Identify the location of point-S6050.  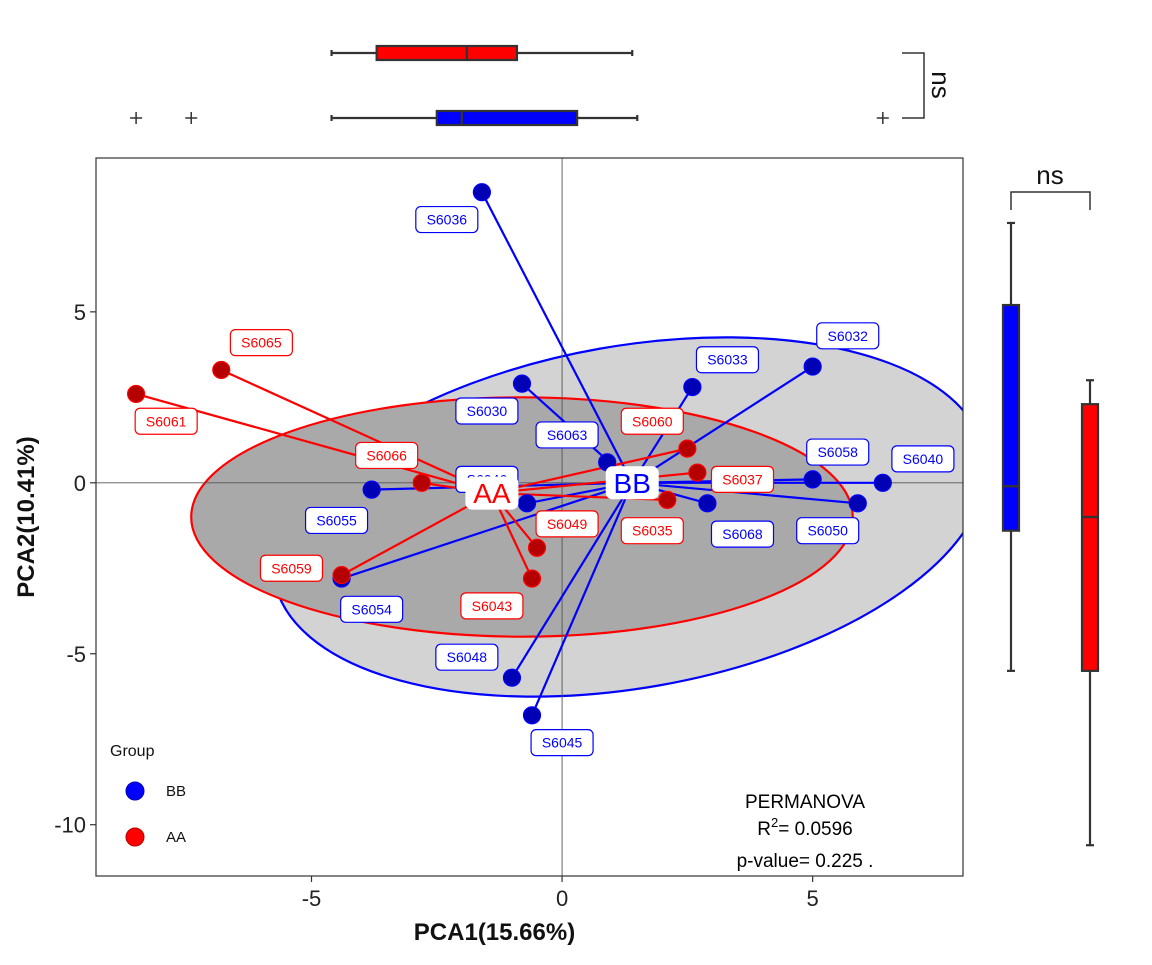
(857, 503).